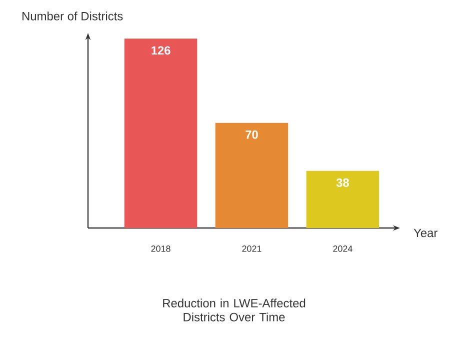 Image resolution: width=462 pixels, height=338 pixels. I want to click on data-label: 70, so click(252, 134).